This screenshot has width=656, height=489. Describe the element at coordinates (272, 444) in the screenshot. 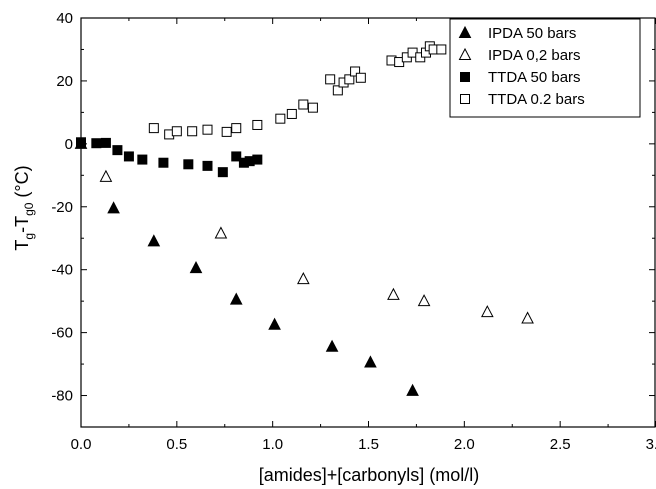

I see `x-tick-label: 1.0` at that location.